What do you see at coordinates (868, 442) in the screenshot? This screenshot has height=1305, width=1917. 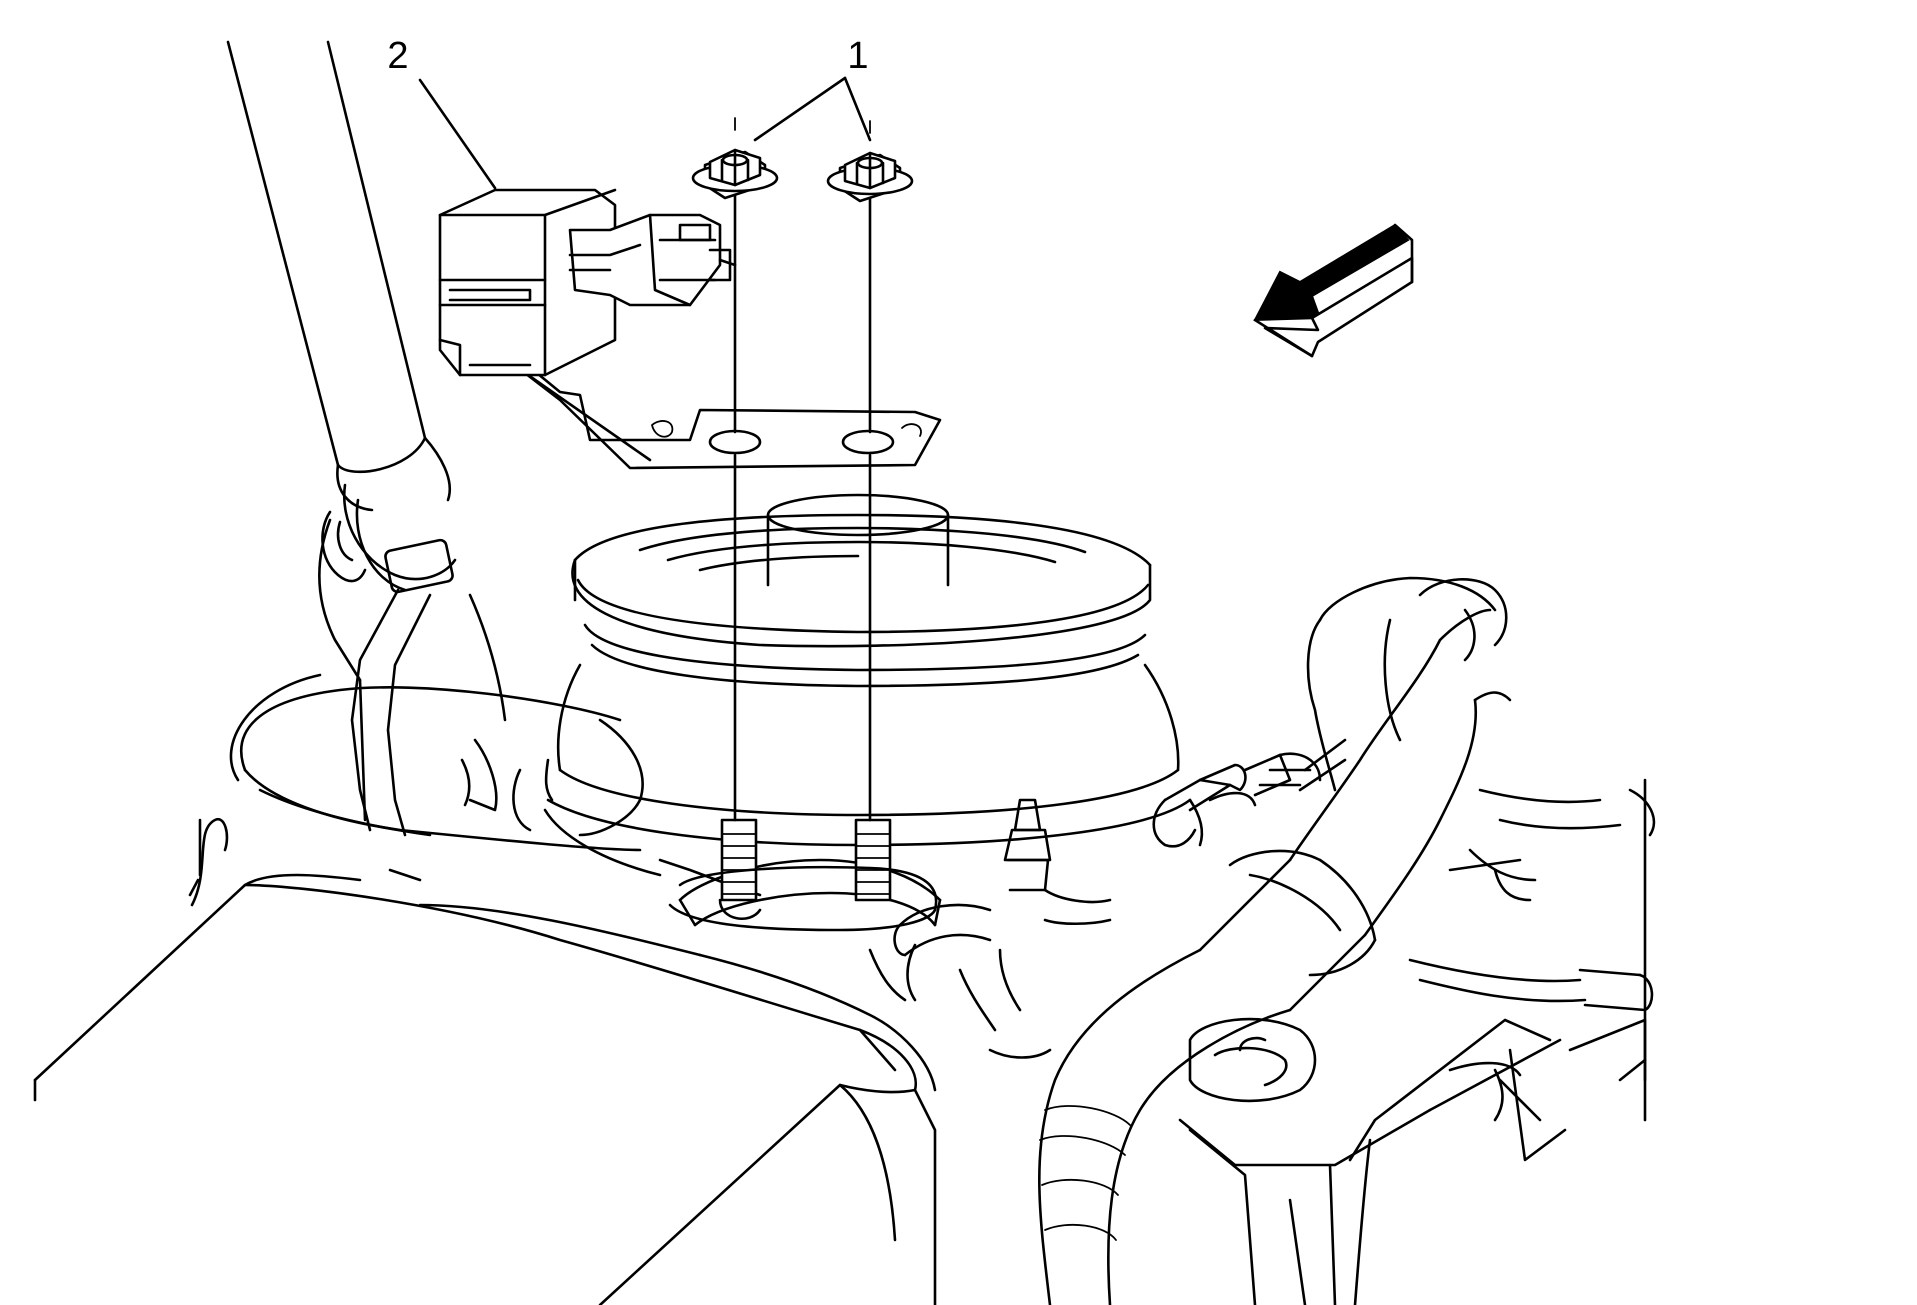 I see `bracket-hole-right` at bounding box center [868, 442].